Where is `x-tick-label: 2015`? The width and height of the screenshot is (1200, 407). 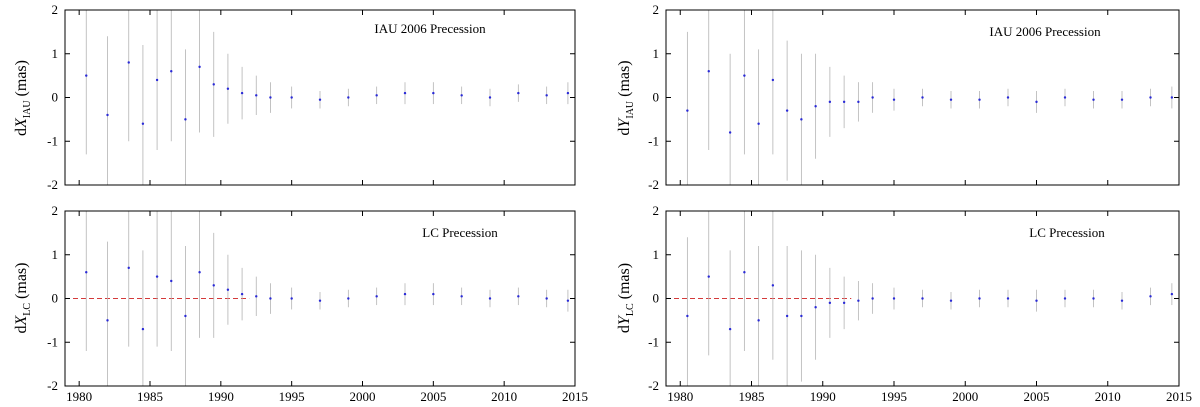 x-tick-label: 2015 is located at coordinates (575, 396).